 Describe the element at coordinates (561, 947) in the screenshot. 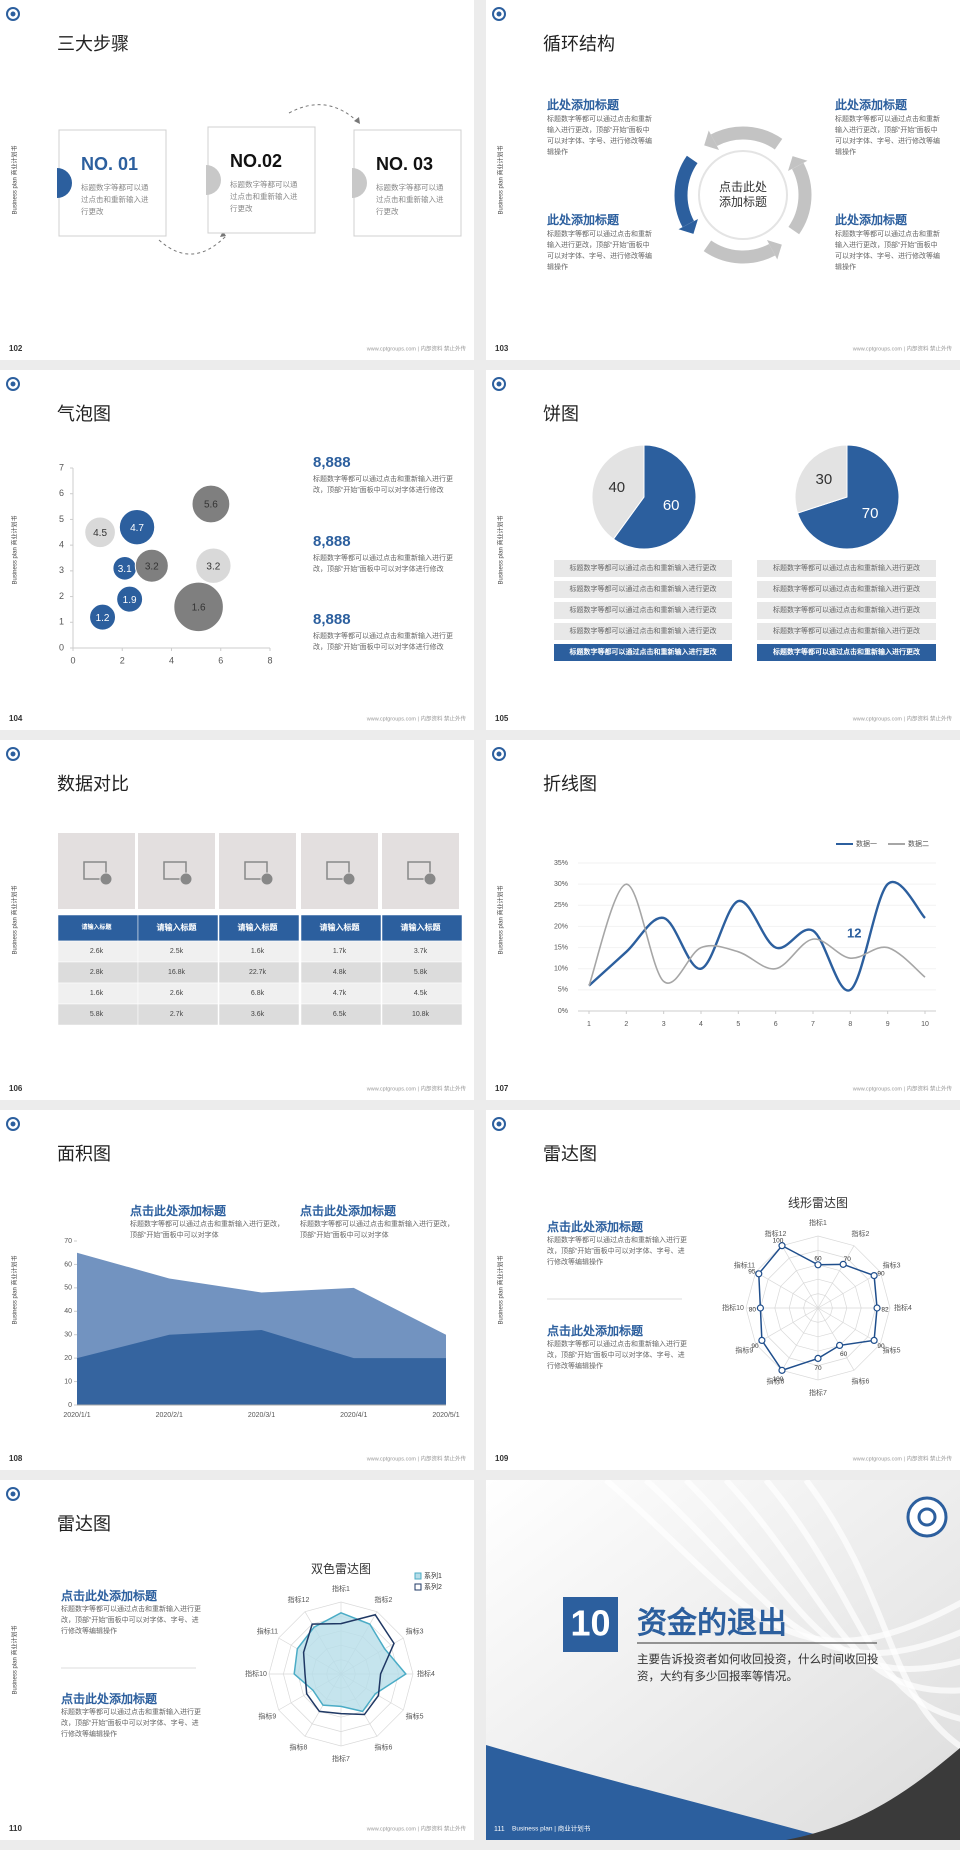

I see `y-tick-label: 15%` at that location.